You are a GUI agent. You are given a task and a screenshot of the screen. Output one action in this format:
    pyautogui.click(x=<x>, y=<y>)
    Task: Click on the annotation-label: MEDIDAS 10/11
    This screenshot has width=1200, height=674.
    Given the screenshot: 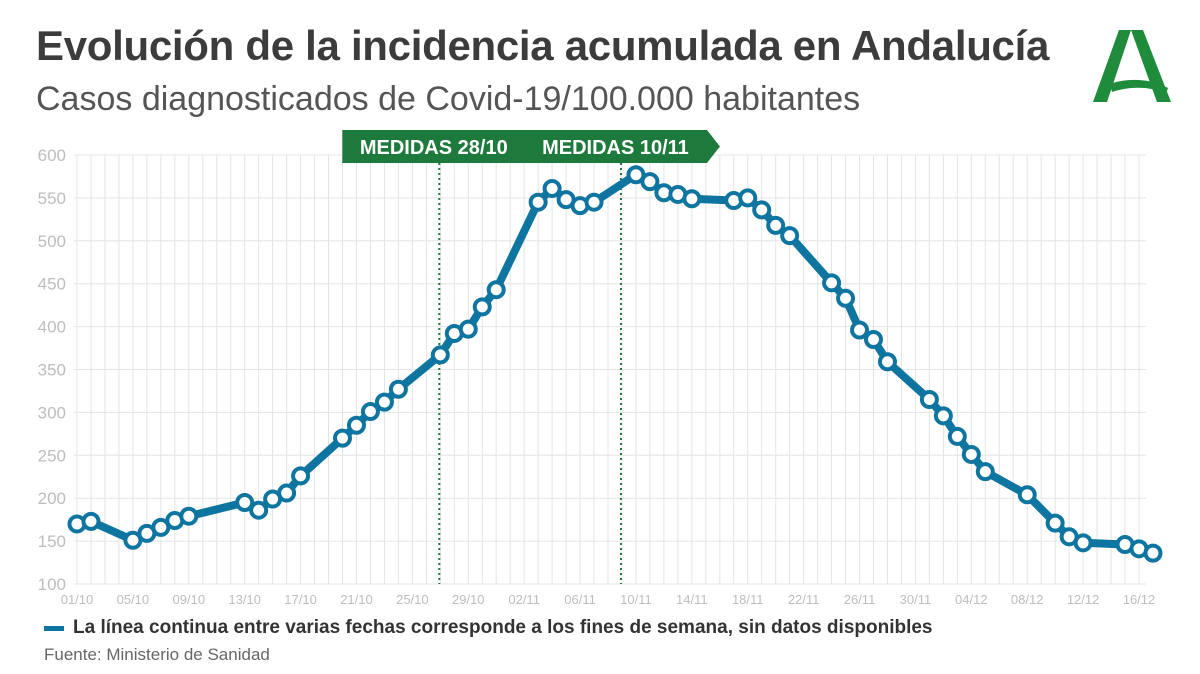 What is the action you would take?
    pyautogui.click(x=615, y=148)
    